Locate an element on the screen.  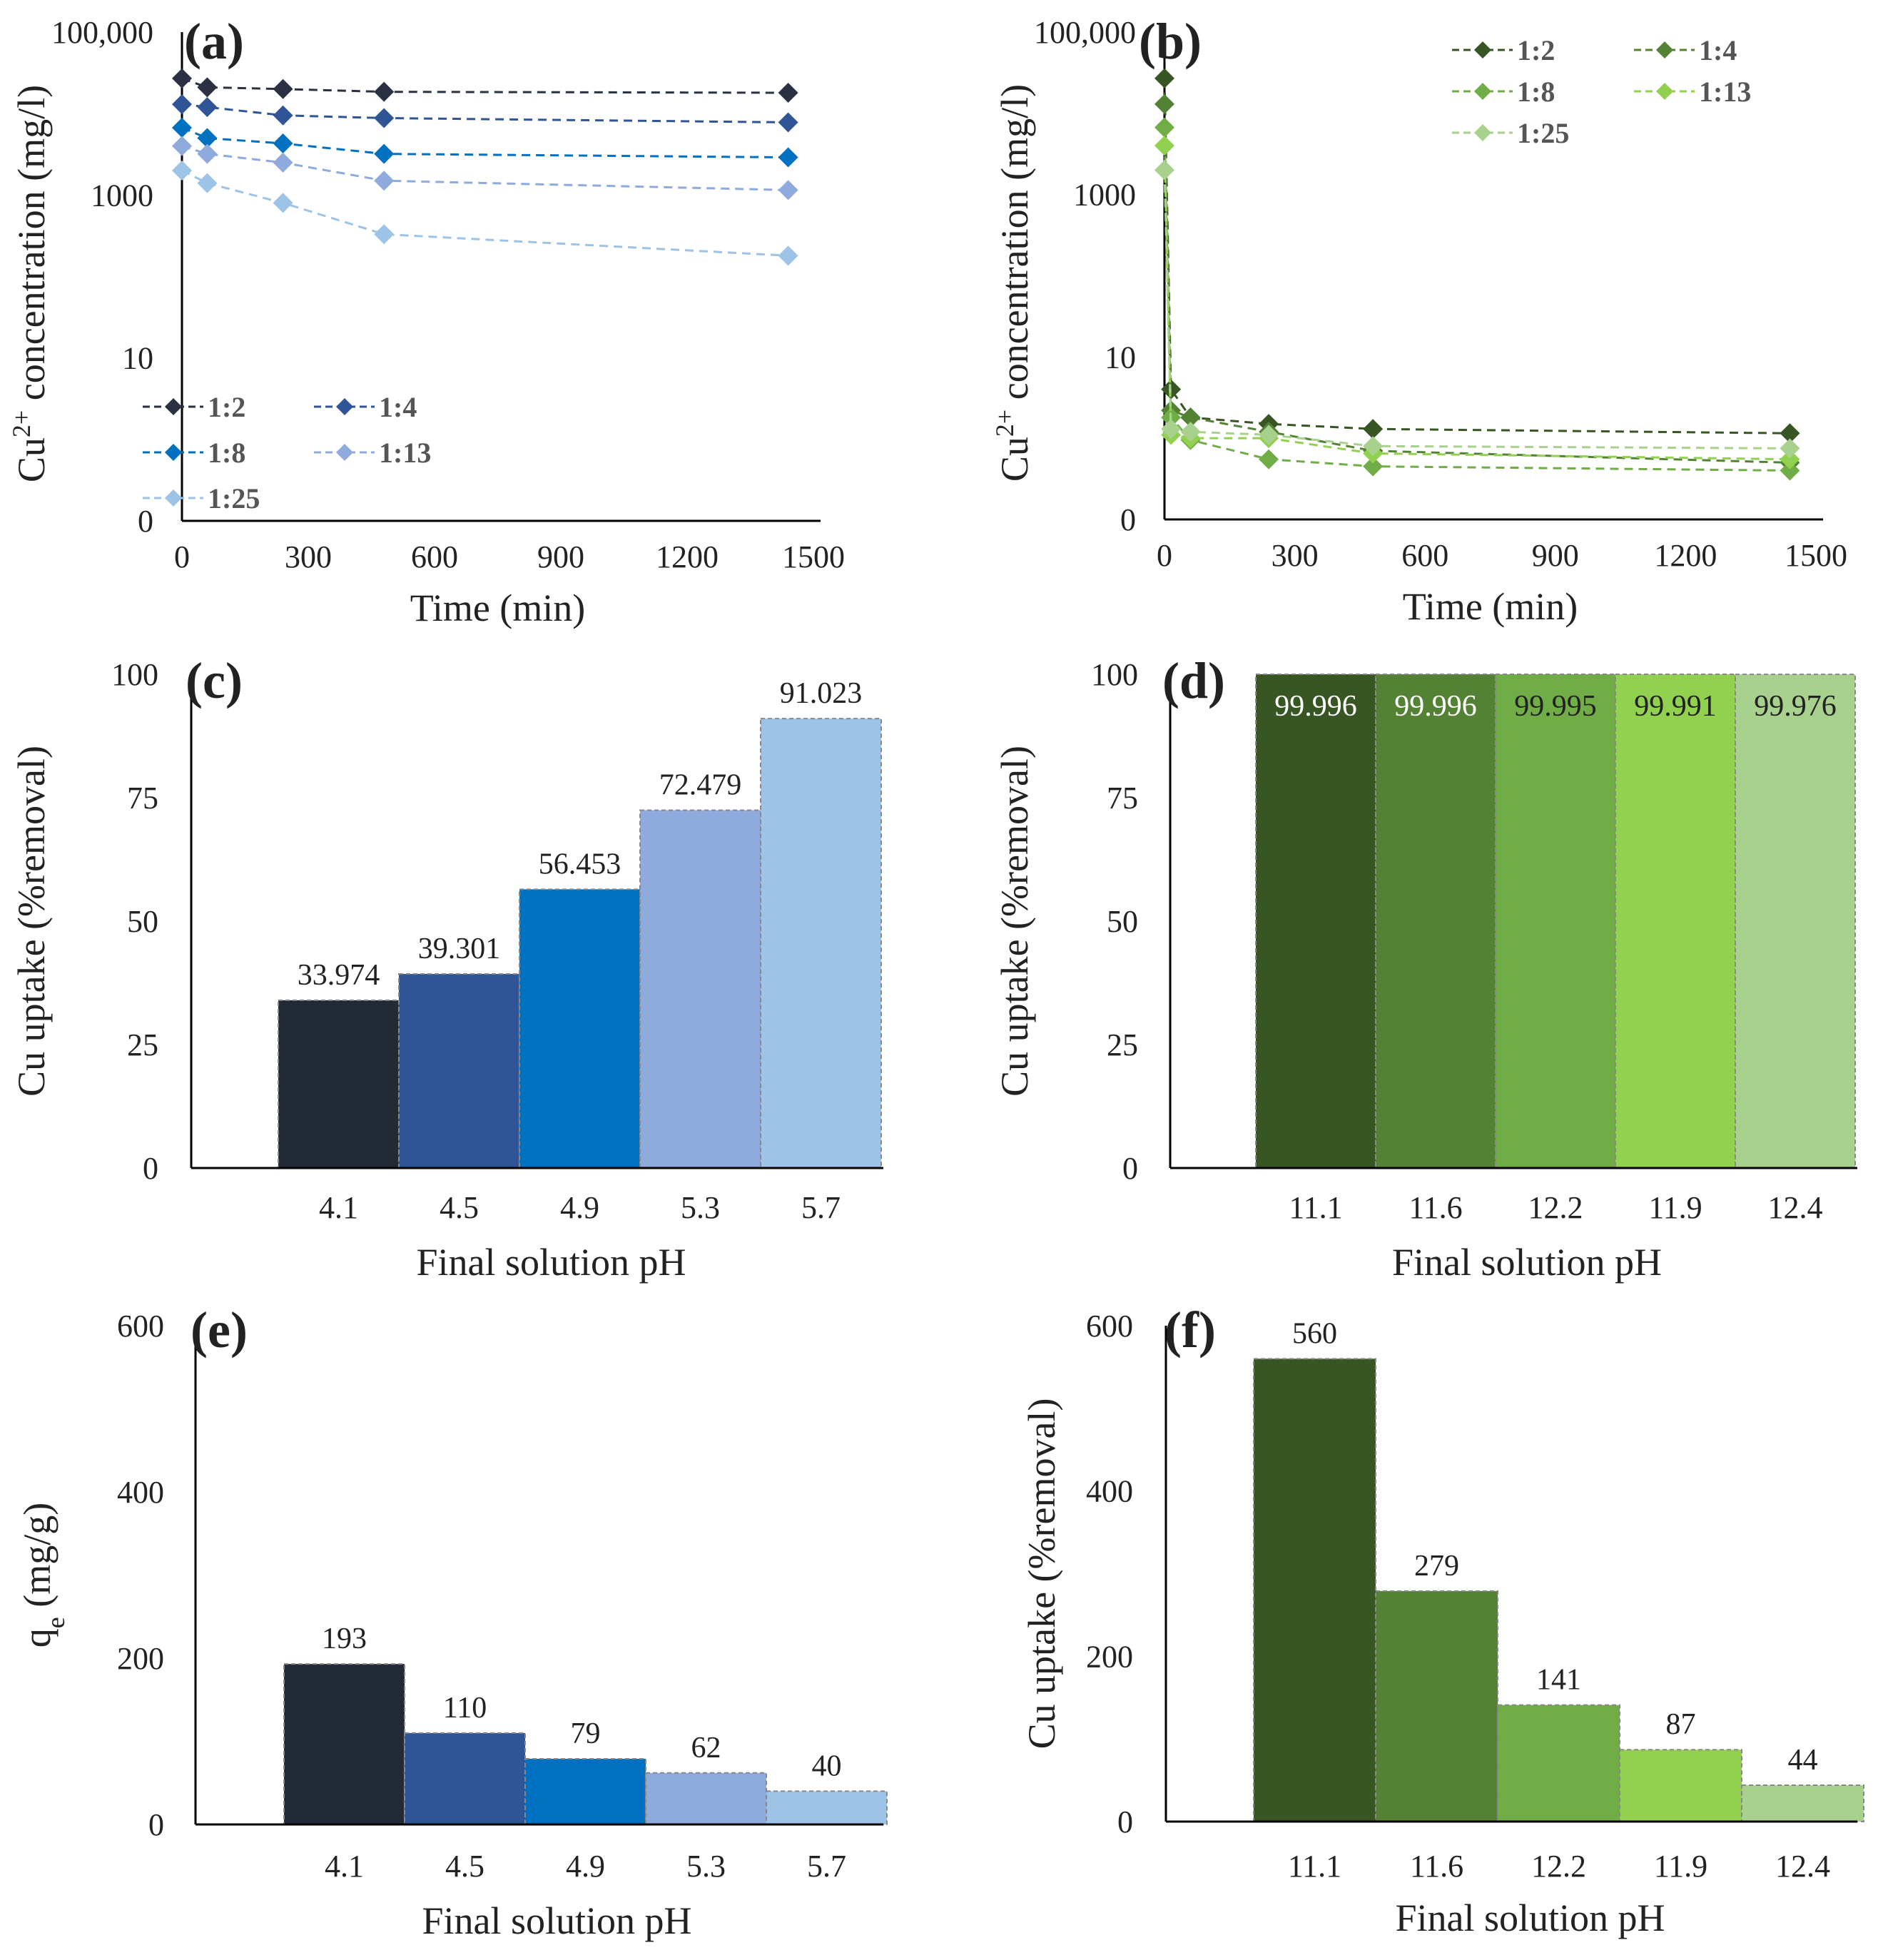
data-label: 44 is located at coordinates (1803, 1760).